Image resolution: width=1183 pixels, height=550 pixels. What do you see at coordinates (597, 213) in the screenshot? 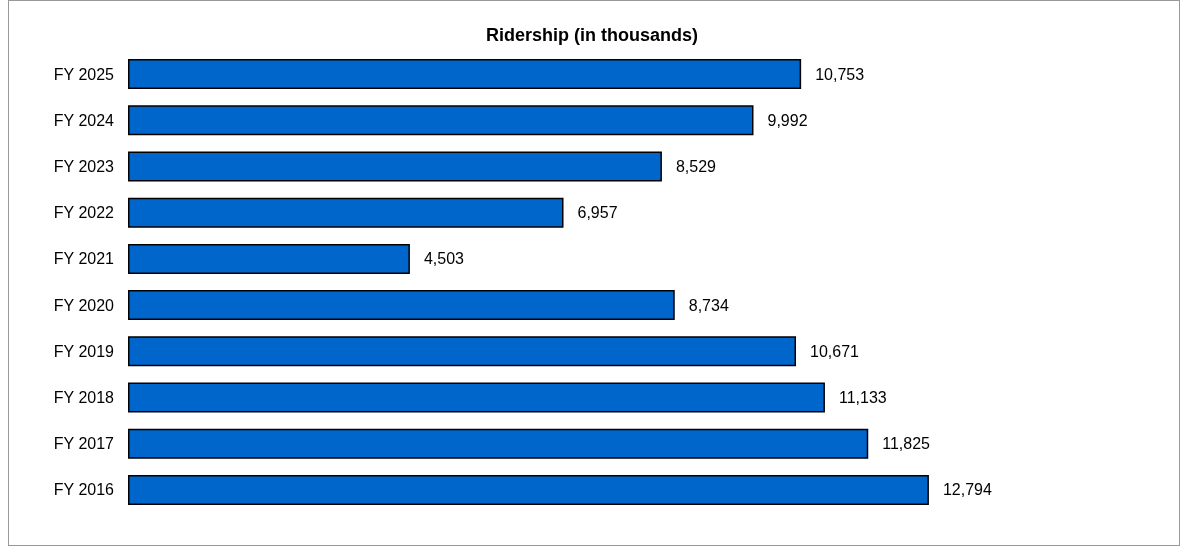
I see `data-label: 6,957` at bounding box center [597, 213].